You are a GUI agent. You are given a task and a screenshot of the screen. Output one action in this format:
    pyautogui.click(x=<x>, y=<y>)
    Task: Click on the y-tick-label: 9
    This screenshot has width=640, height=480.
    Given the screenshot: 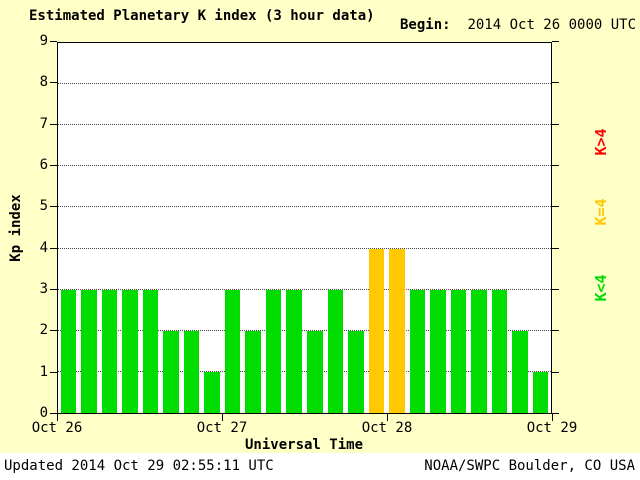 What is the action you would take?
    pyautogui.click(x=43, y=41)
    